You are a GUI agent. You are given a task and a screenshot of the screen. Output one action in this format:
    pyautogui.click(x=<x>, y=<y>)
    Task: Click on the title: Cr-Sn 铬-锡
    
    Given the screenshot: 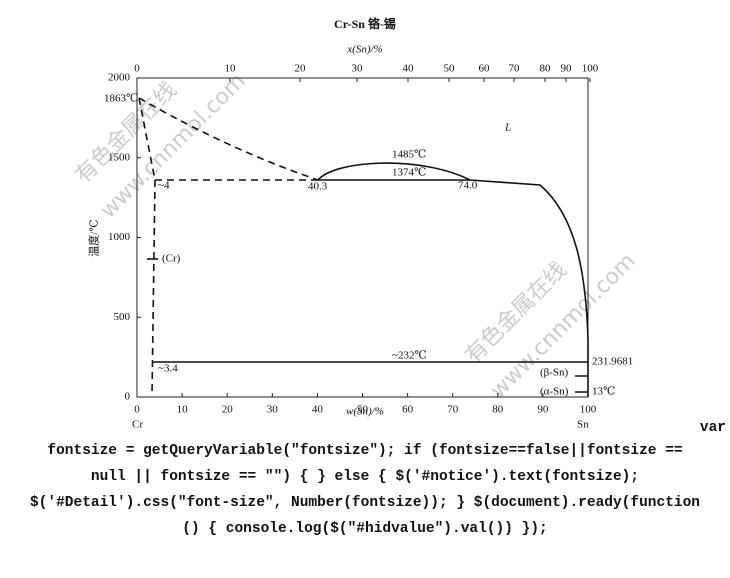 What is the action you would take?
    pyautogui.click(x=365, y=23)
    